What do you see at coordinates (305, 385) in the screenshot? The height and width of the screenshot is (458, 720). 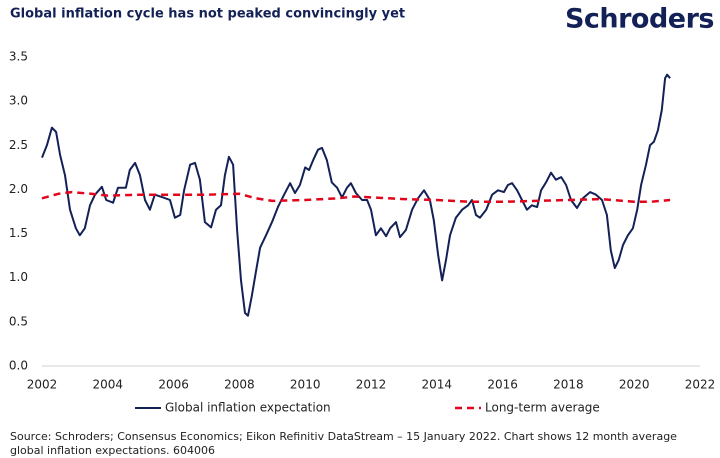 I see `x-tick-label: 2010` at bounding box center [305, 385].